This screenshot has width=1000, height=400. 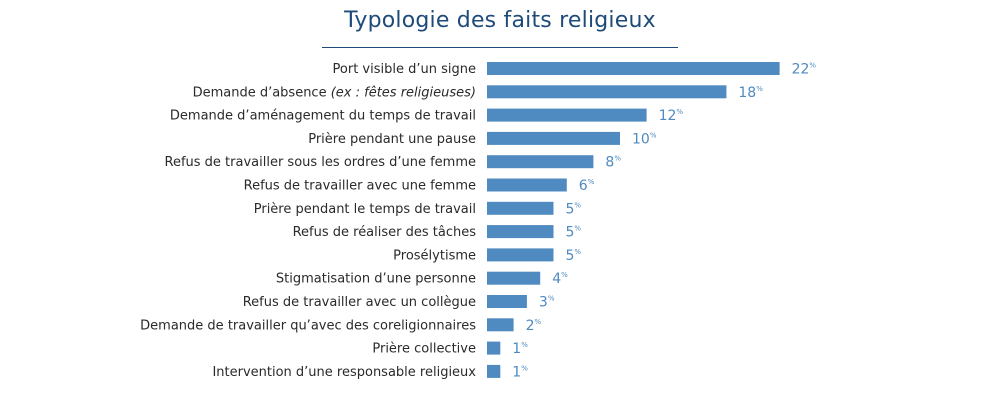 I want to click on category-label: Prière pendant une pause, so click(x=392, y=139).